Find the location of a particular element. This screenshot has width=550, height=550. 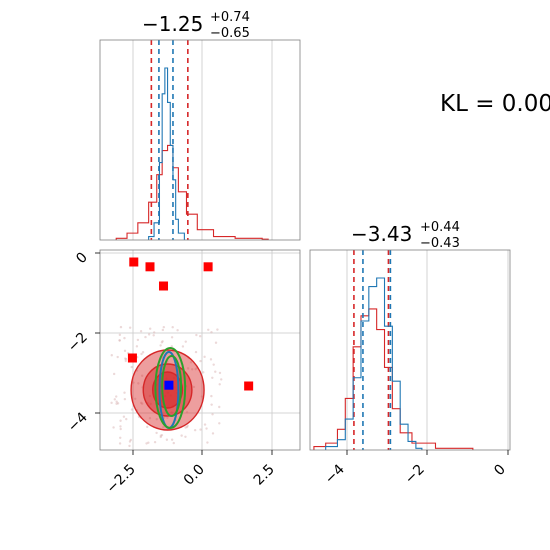

title-bottom-right: −3.43 is located at coordinates (381, 234).